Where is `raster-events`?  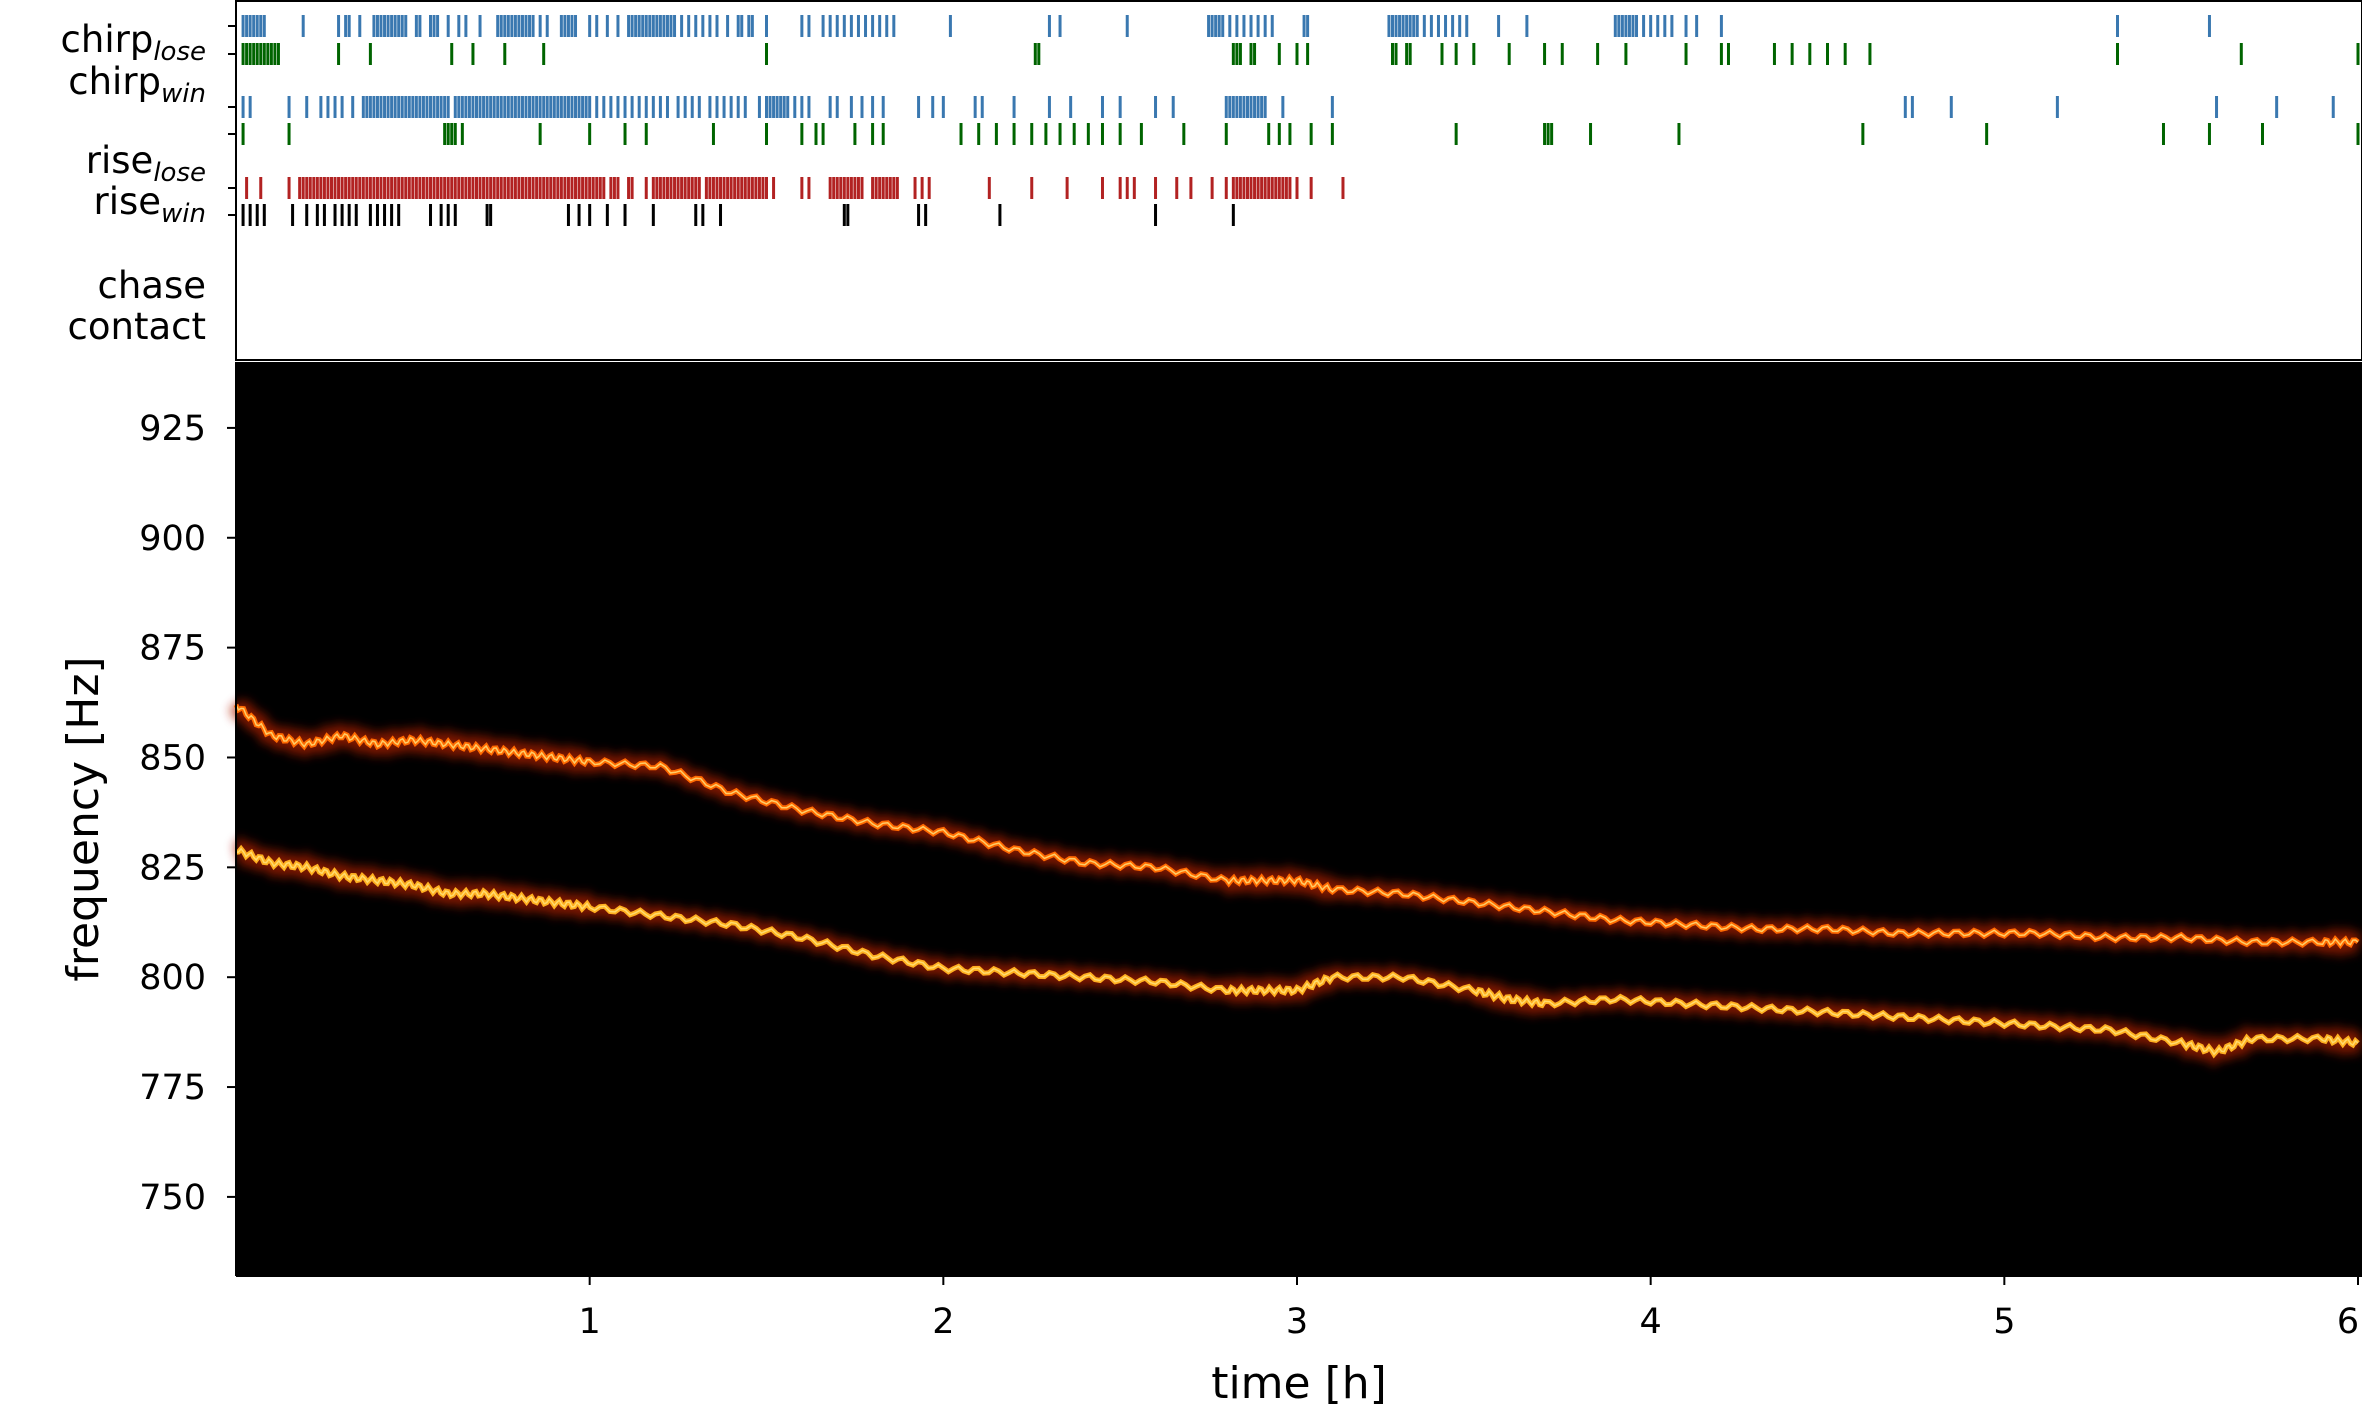 raster-events is located at coordinates (1300, 120).